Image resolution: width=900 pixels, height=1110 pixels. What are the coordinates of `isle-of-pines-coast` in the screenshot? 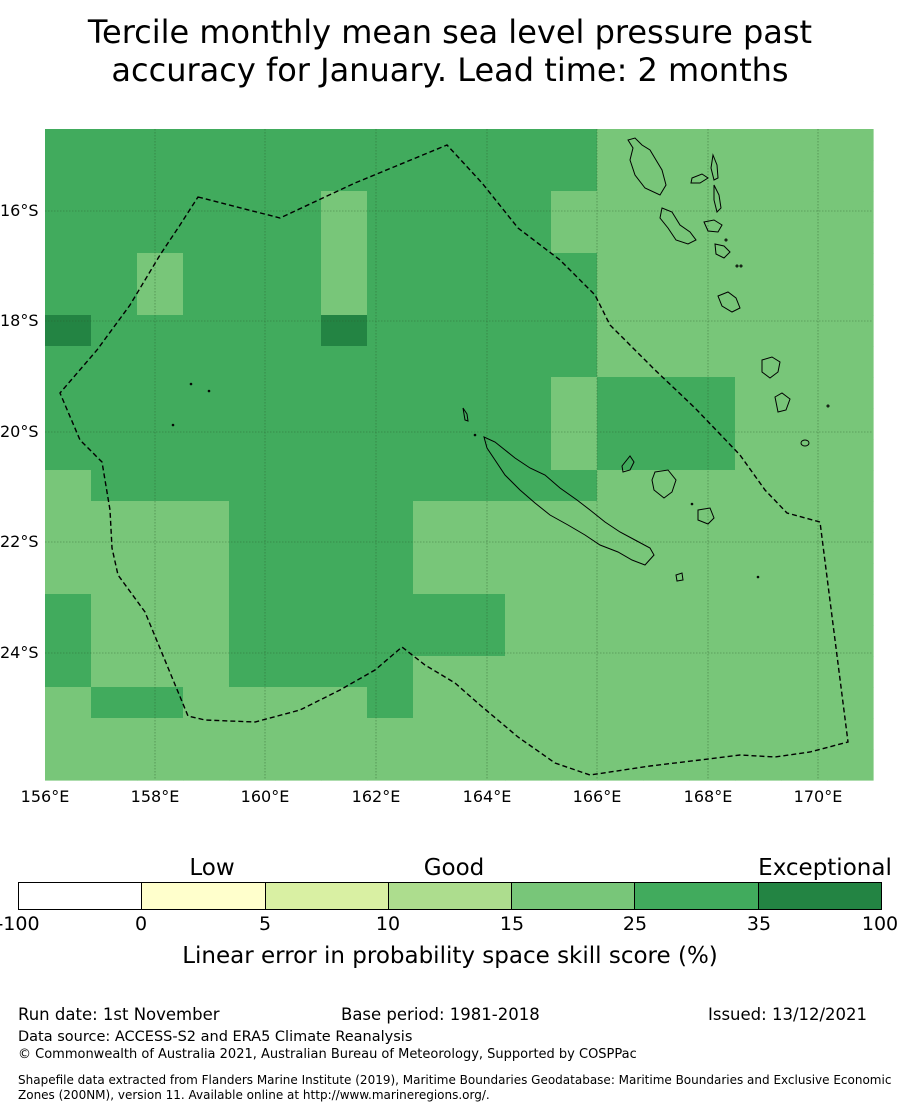 It's located at (679, 577).